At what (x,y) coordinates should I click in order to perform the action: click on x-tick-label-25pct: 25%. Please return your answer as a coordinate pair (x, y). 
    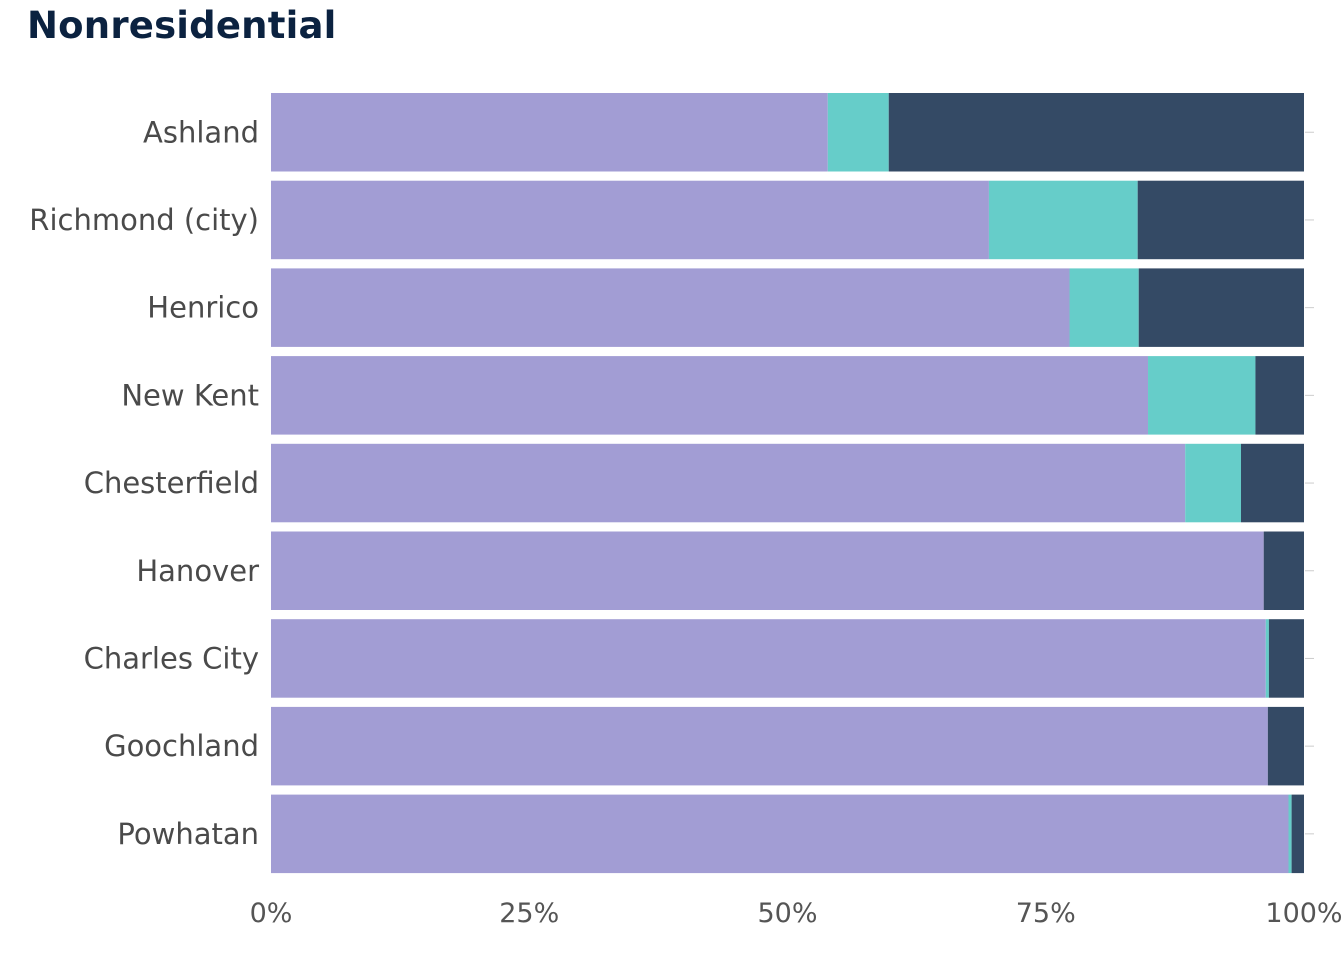
    Looking at the image, I should click on (529, 913).